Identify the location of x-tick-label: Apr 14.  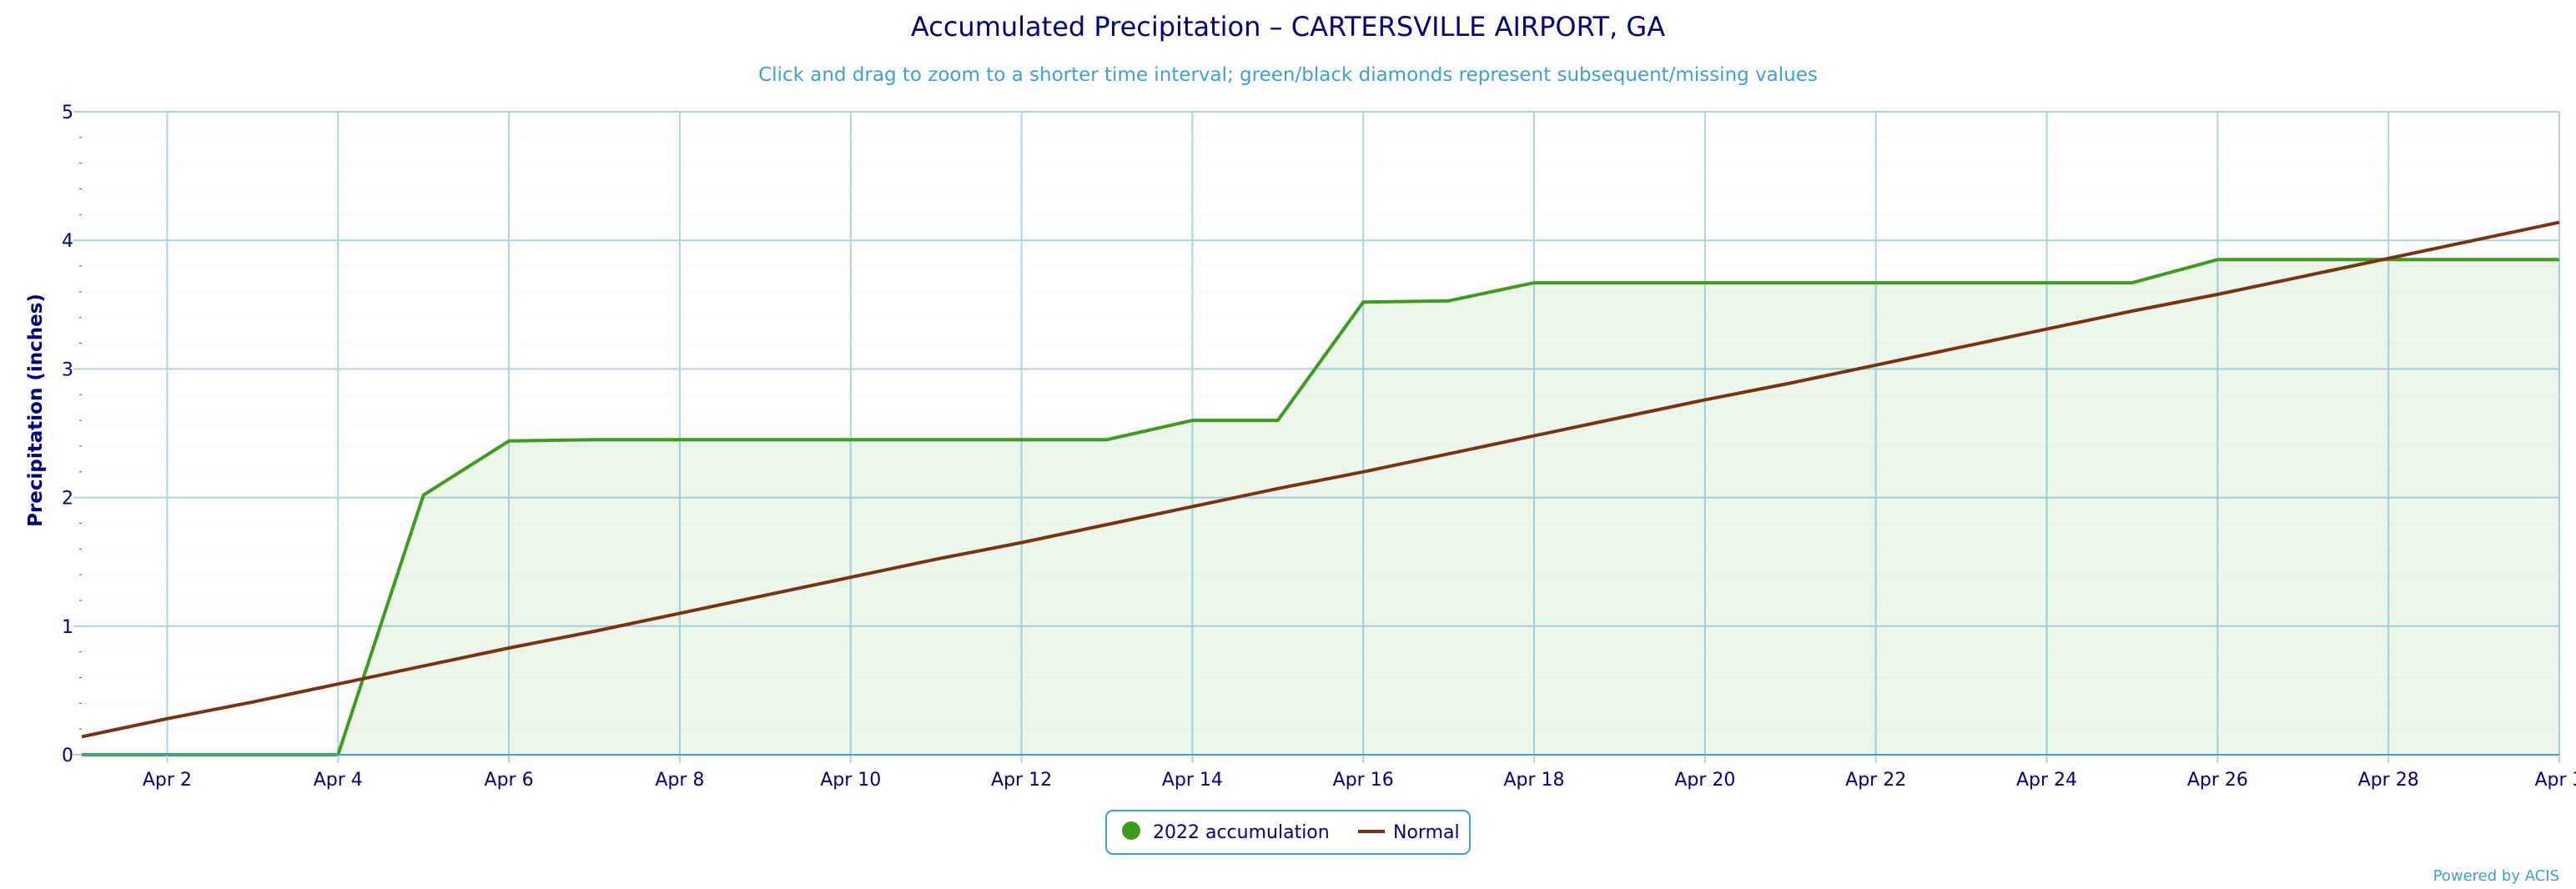
(1192, 780).